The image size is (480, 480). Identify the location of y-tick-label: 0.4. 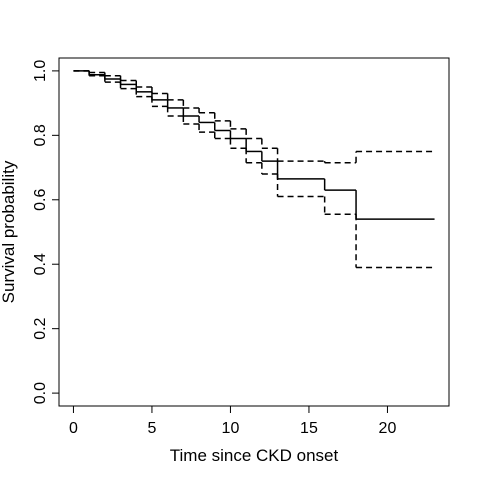
(40, 264).